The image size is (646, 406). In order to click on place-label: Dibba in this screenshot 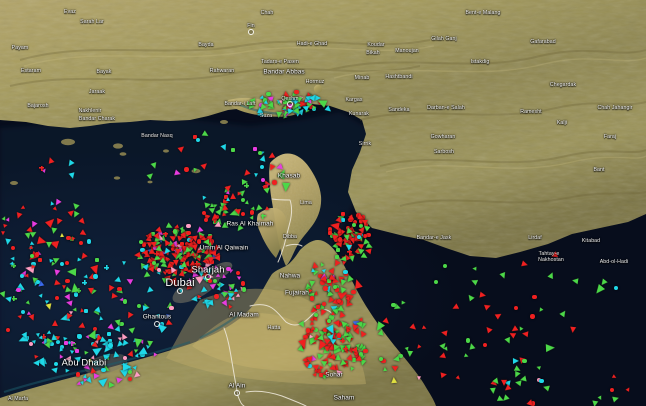, I will do `click(290, 237)`.